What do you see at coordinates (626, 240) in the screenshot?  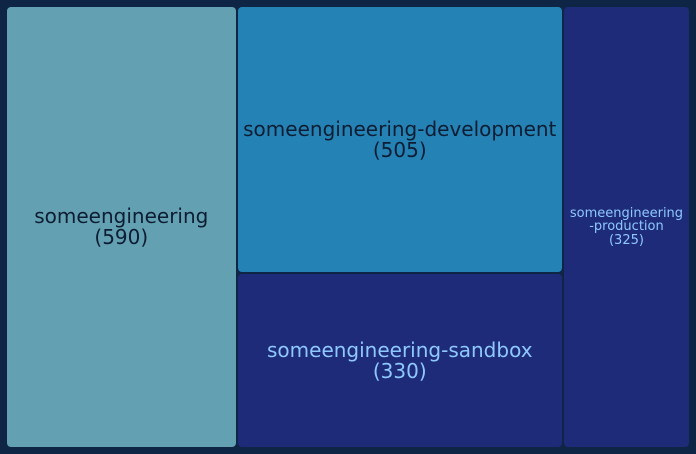 I see `tile-value: (325)` at bounding box center [626, 240].